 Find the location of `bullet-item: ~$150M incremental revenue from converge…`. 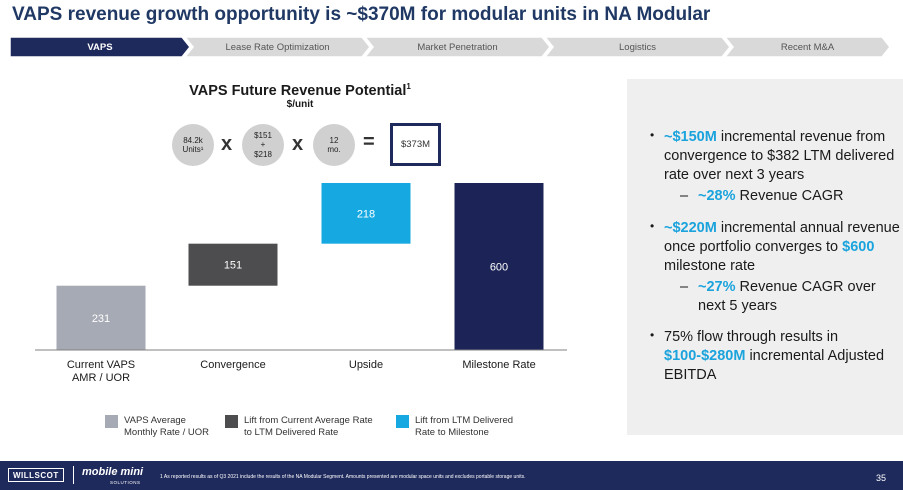

bullet-item: ~$150M incremental revenue from converge… is located at coordinates (776, 167).